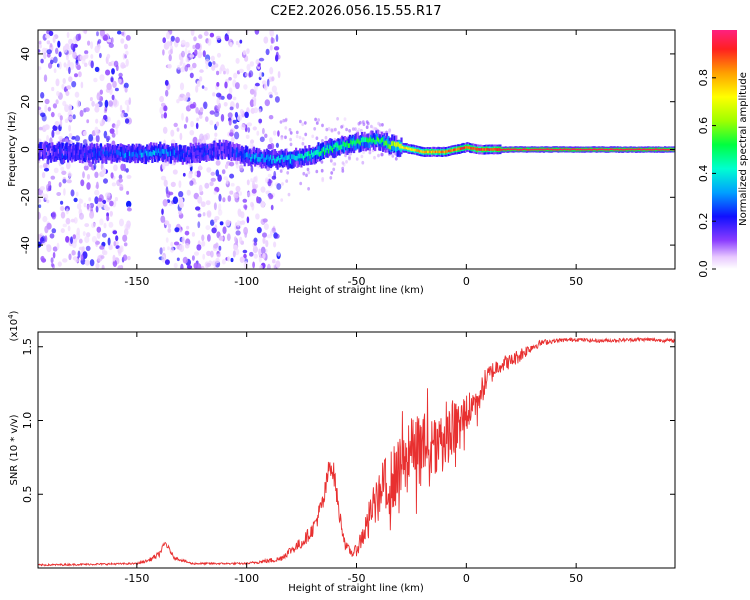  I want to click on colorbar-tick-label: 0.2, so click(703, 221).